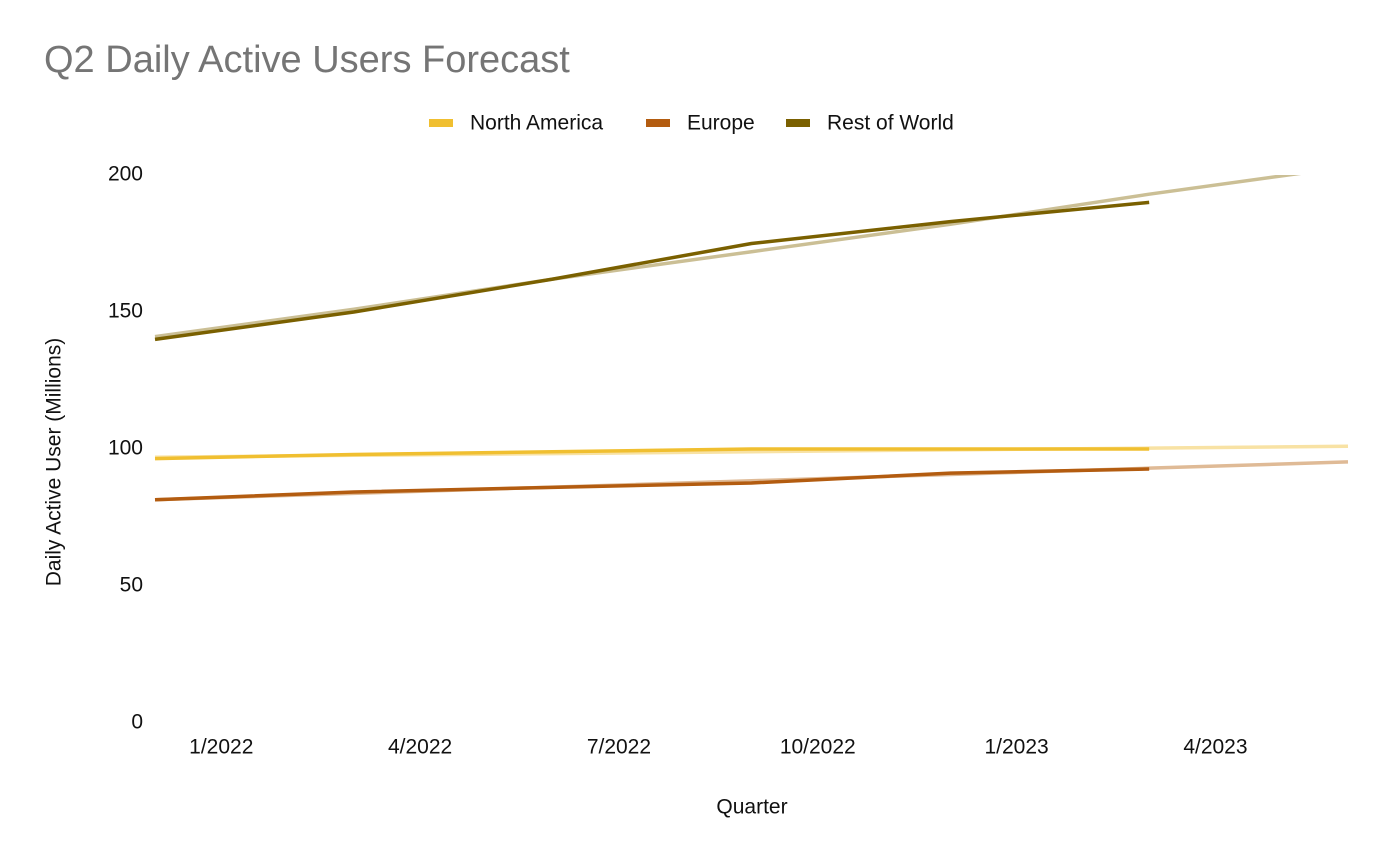 This screenshot has height=864, width=1392. I want to click on x-tick-label: 7/2022, so click(619, 747).